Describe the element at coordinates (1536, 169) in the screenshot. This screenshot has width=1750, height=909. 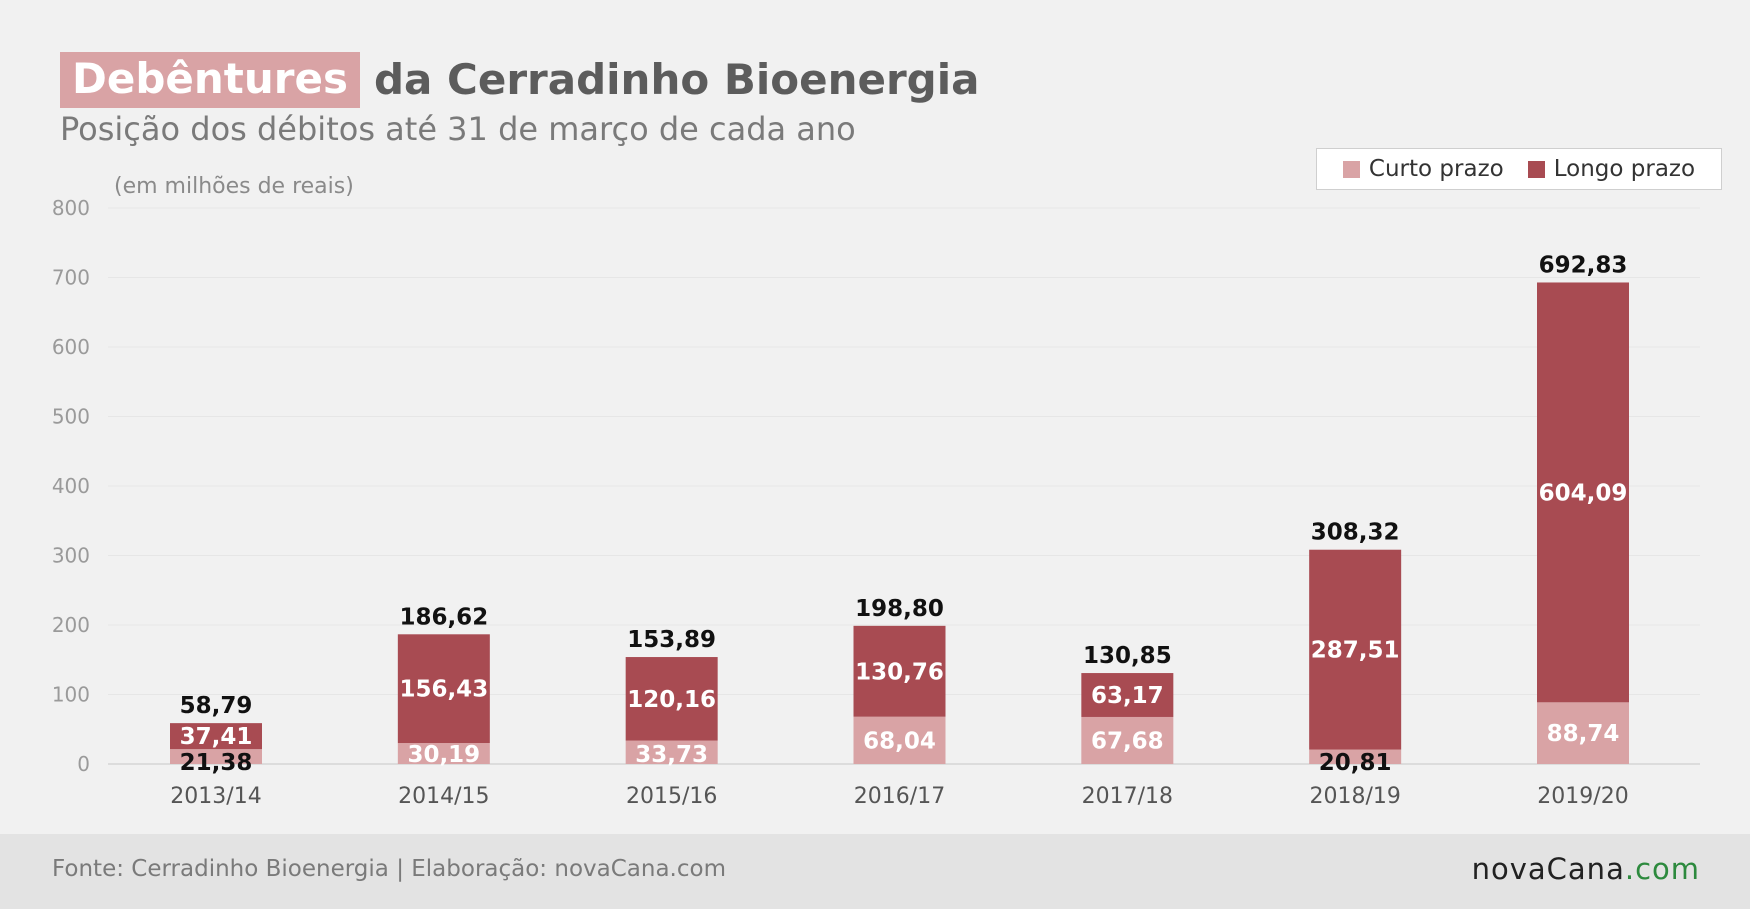
I see `legend-swatch-longo` at that location.